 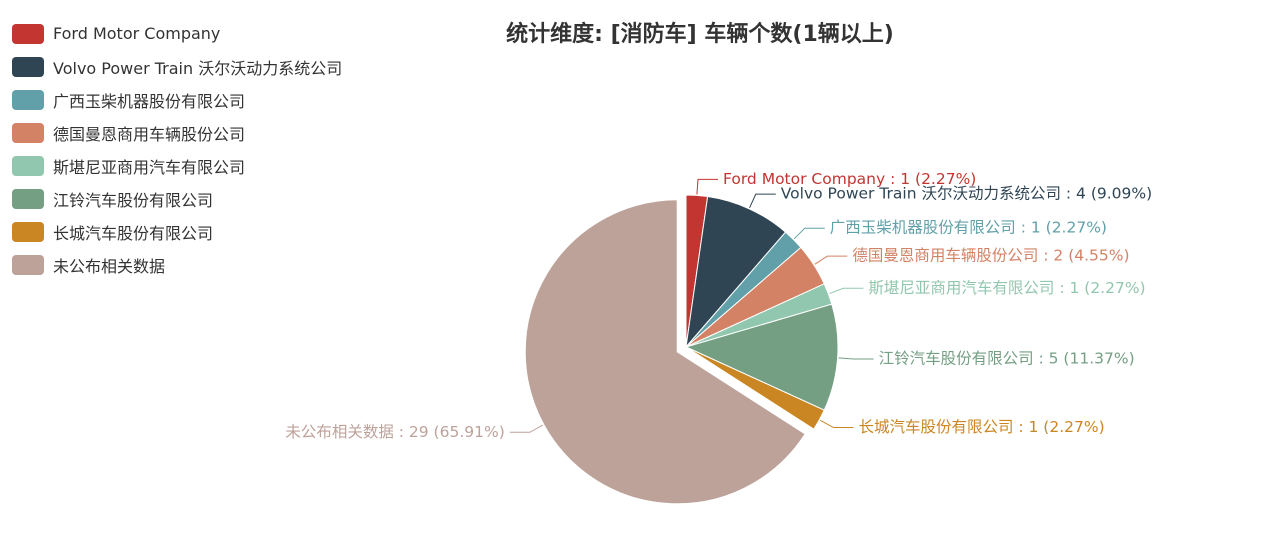 What do you see at coordinates (133, 233) in the screenshot?
I see `legend-label: 长城汽车股份有限公司` at bounding box center [133, 233].